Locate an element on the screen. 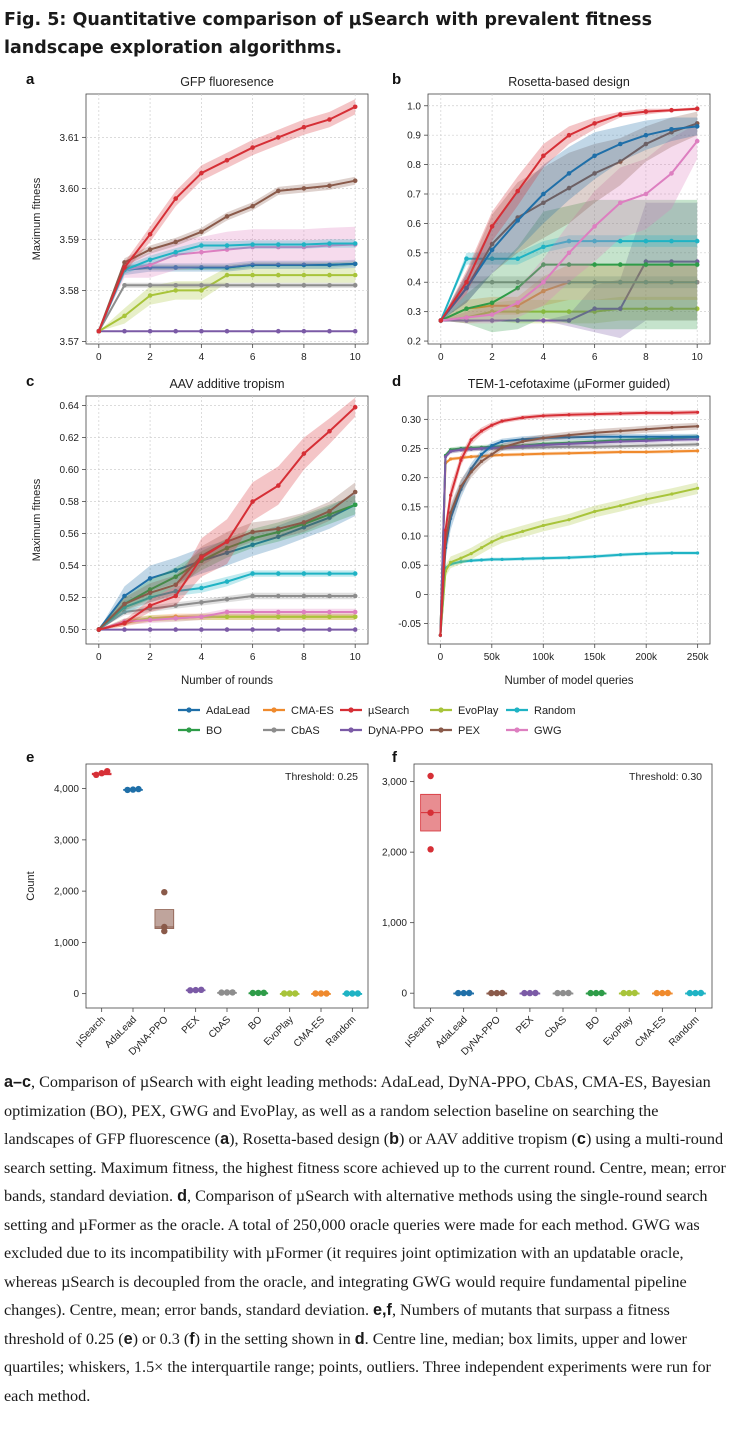 The image size is (733, 1440). caption-ref-ef: e,f is located at coordinates (382, 1310).